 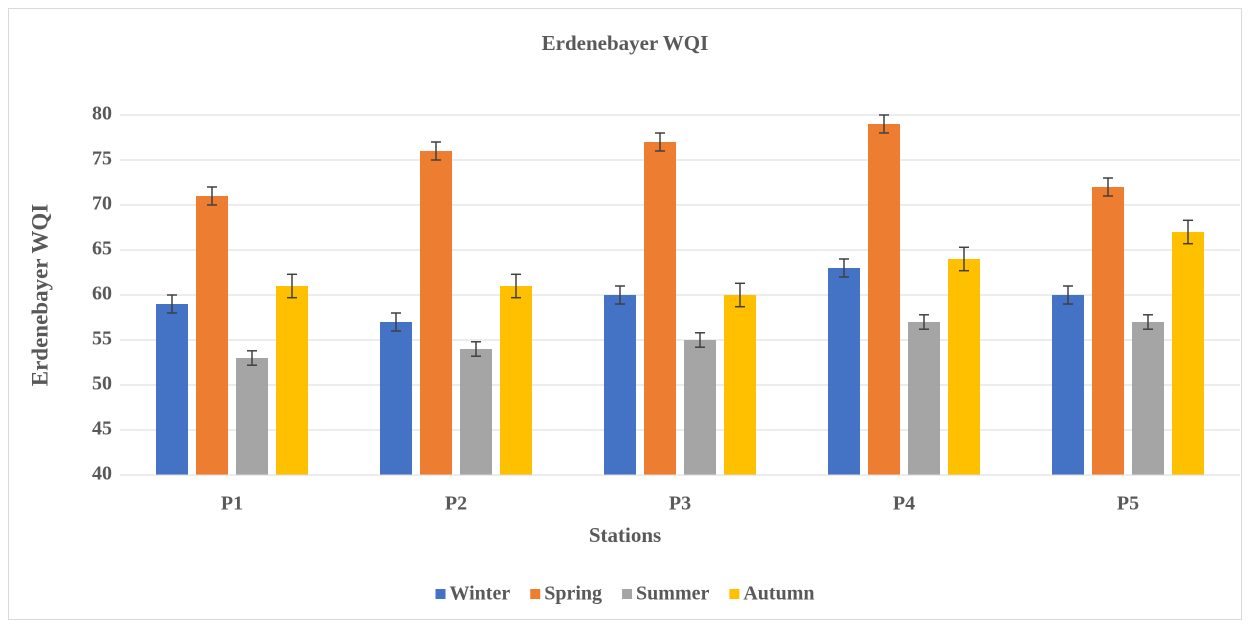 I want to click on legend-label: Spring, so click(x=573, y=594).